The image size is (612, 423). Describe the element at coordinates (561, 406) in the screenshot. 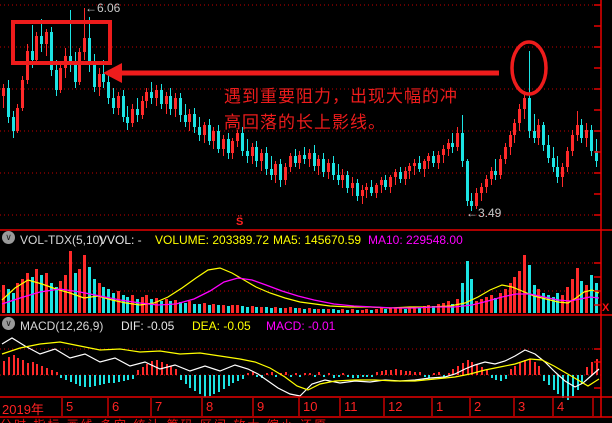

I see `month-label: 4` at that location.